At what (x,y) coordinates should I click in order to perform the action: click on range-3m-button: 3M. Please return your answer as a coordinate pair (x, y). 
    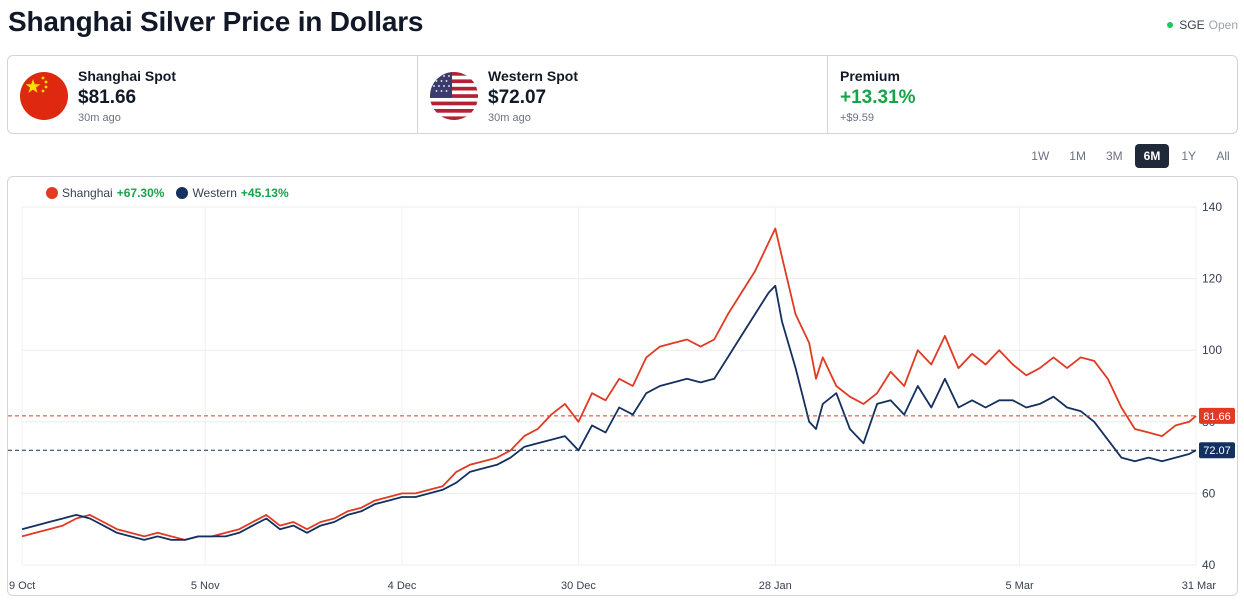
    Looking at the image, I should click on (1114, 156).